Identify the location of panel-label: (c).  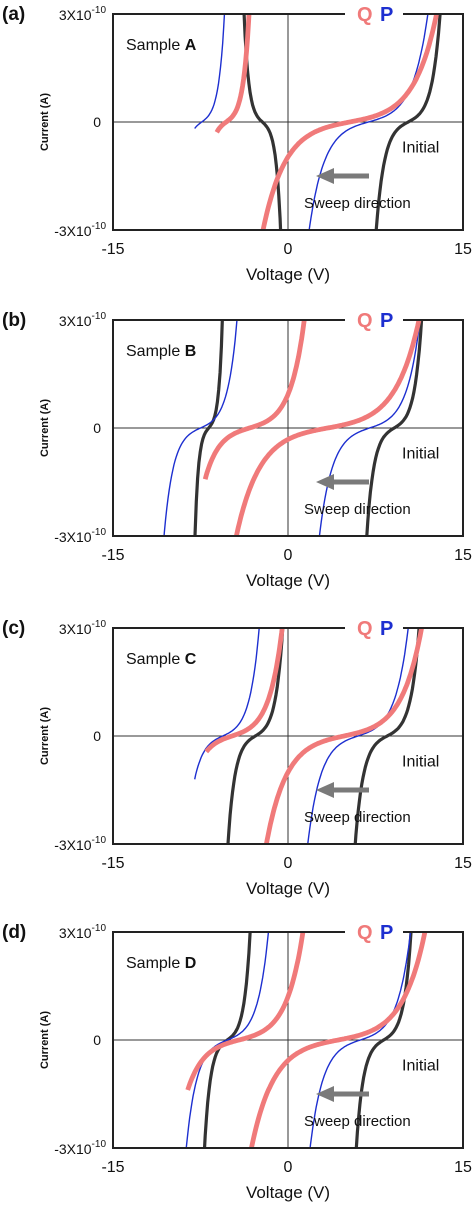
(13, 628).